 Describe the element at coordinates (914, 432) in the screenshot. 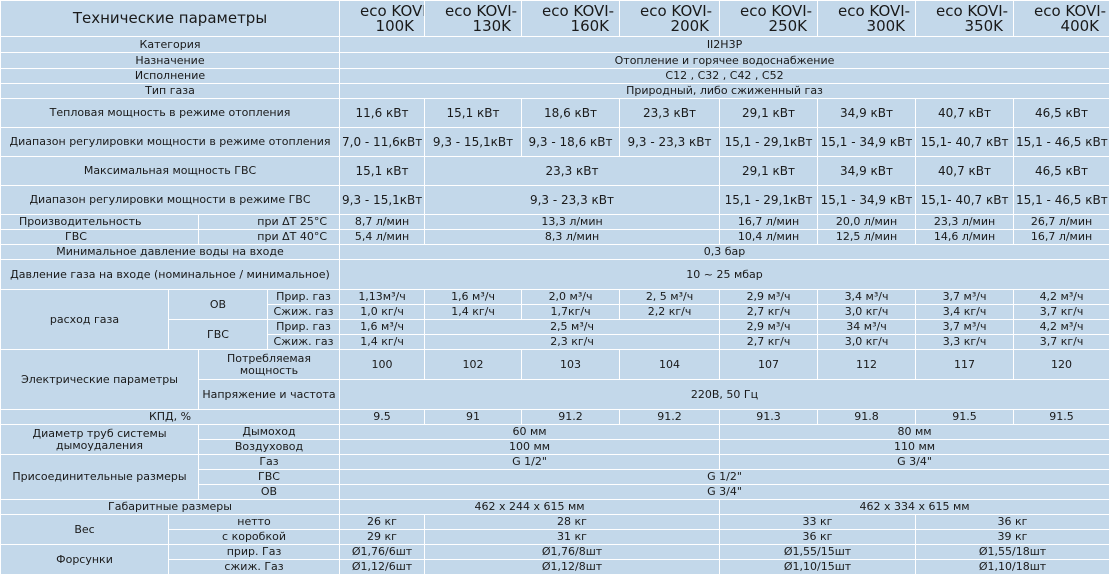

I see `cell: 80 мм` at that location.